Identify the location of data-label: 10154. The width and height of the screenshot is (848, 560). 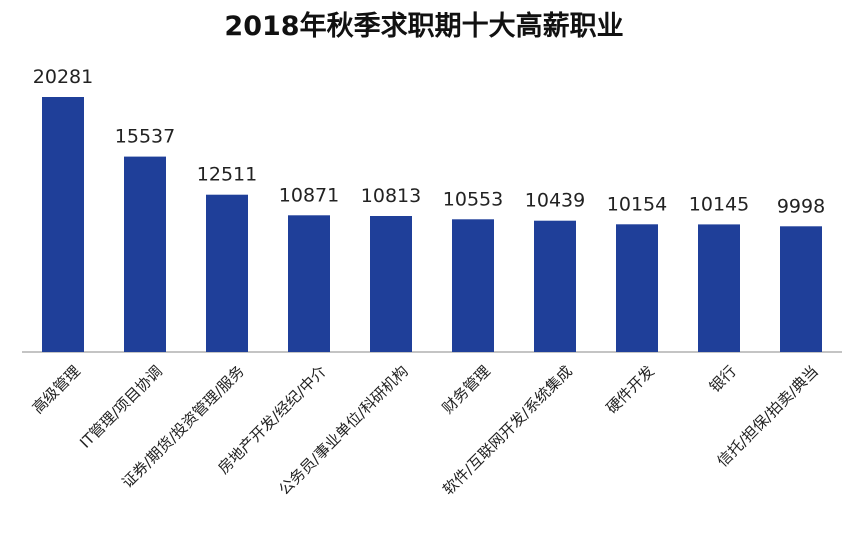
(637, 204).